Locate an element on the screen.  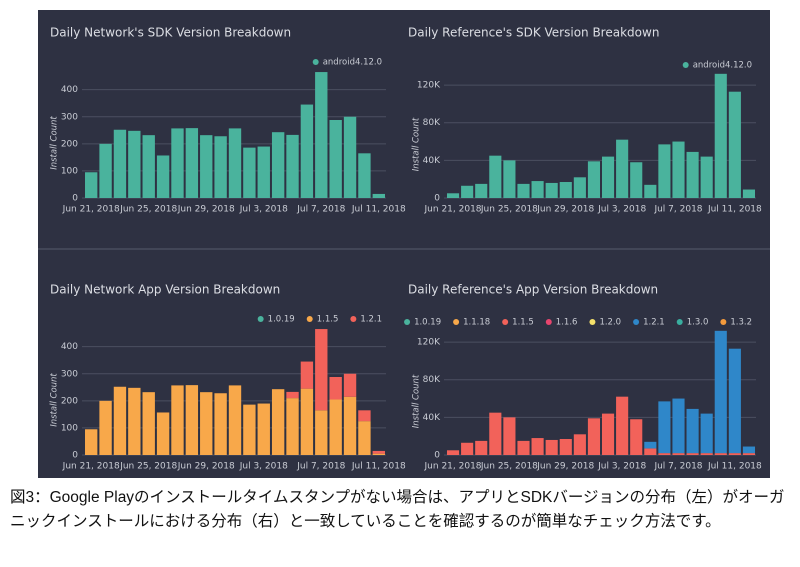
legend-label: android4.12.0 is located at coordinates (722, 66).